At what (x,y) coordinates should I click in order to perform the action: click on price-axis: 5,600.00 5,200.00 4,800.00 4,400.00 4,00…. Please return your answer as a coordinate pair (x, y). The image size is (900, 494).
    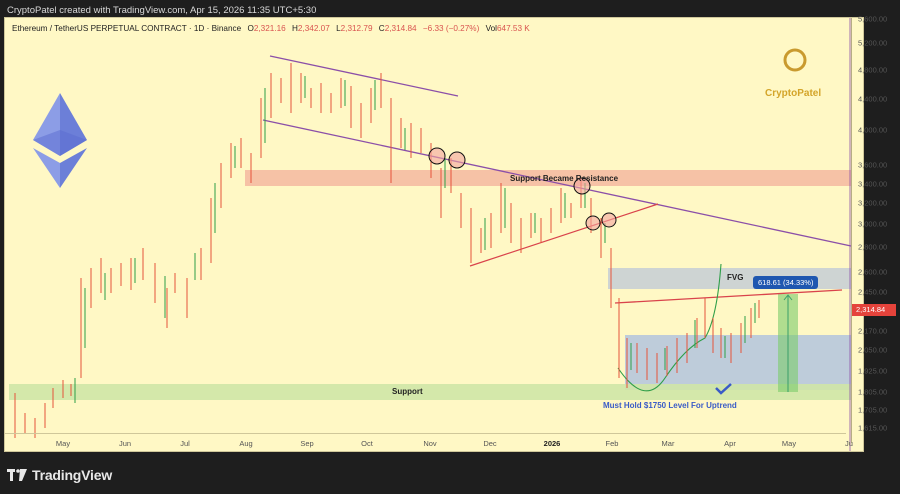
    Looking at the image, I should click on (875, 229).